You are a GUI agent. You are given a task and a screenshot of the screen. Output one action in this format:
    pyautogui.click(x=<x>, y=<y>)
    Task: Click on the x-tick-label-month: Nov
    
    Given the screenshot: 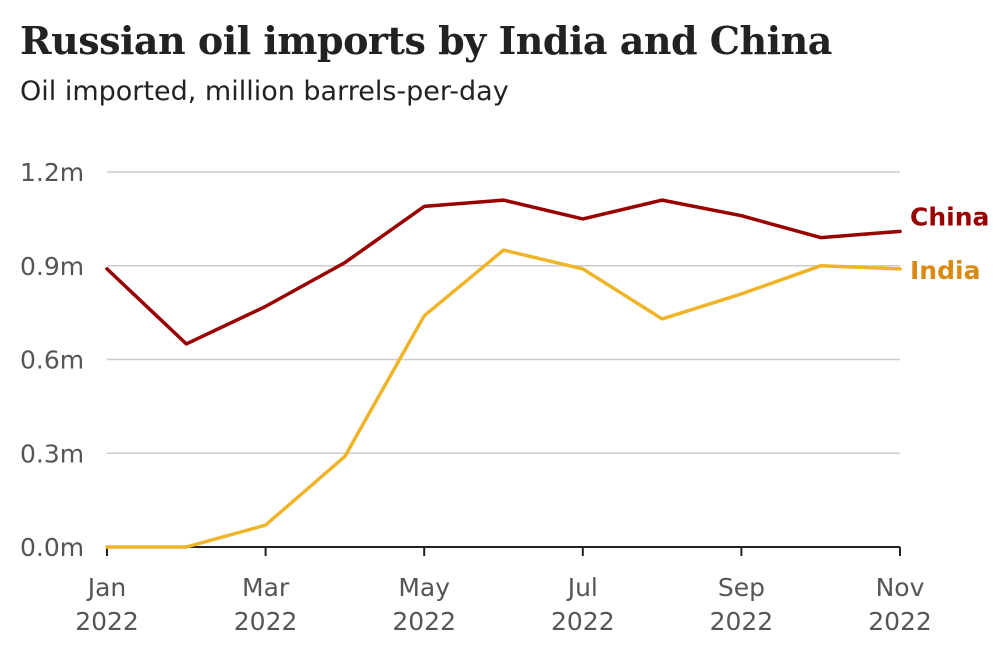 What is the action you would take?
    pyautogui.click(x=900, y=587)
    